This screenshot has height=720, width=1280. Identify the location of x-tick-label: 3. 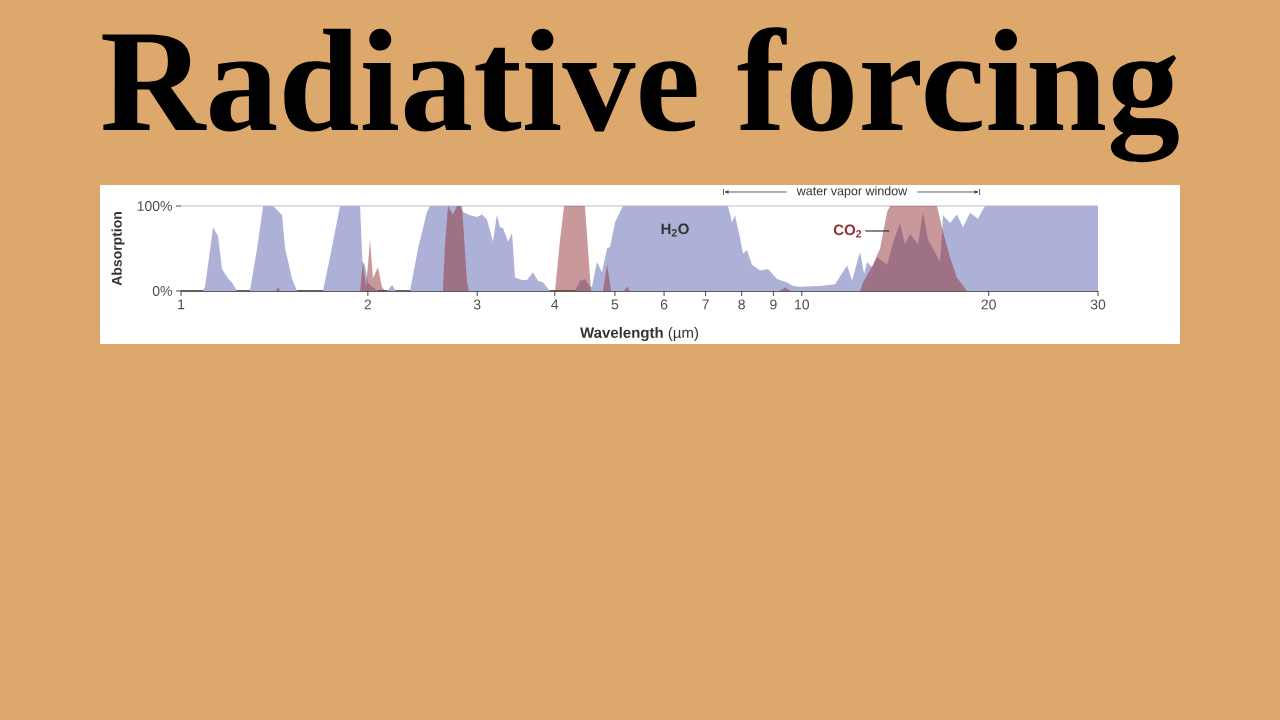
(477, 304).